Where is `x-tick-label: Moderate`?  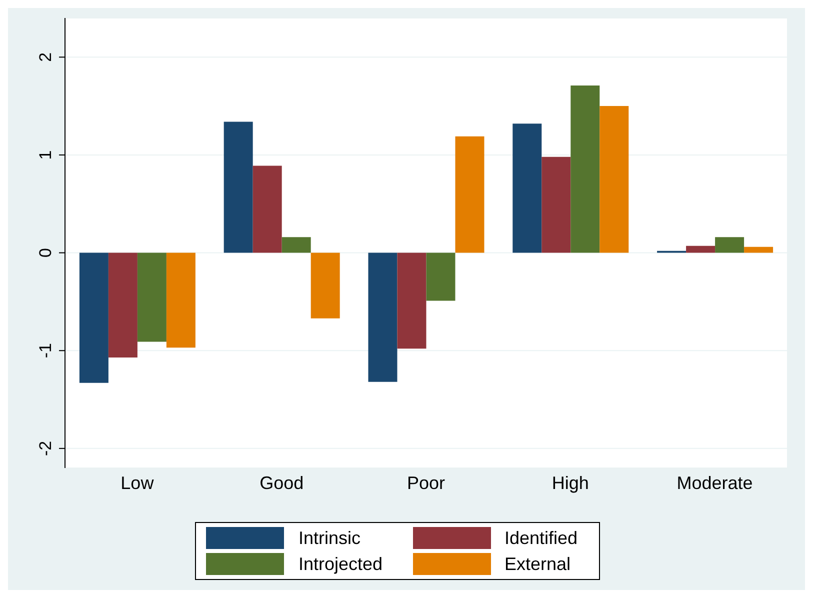 x-tick-label: Moderate is located at coordinates (714, 482).